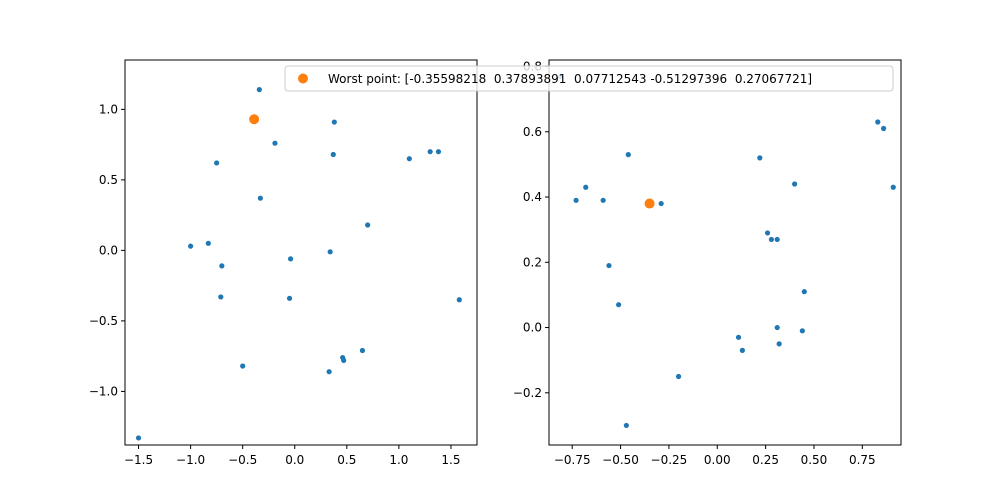 The height and width of the screenshot is (500, 1000). I want to click on x-tick-label: 0.50, so click(814, 460).